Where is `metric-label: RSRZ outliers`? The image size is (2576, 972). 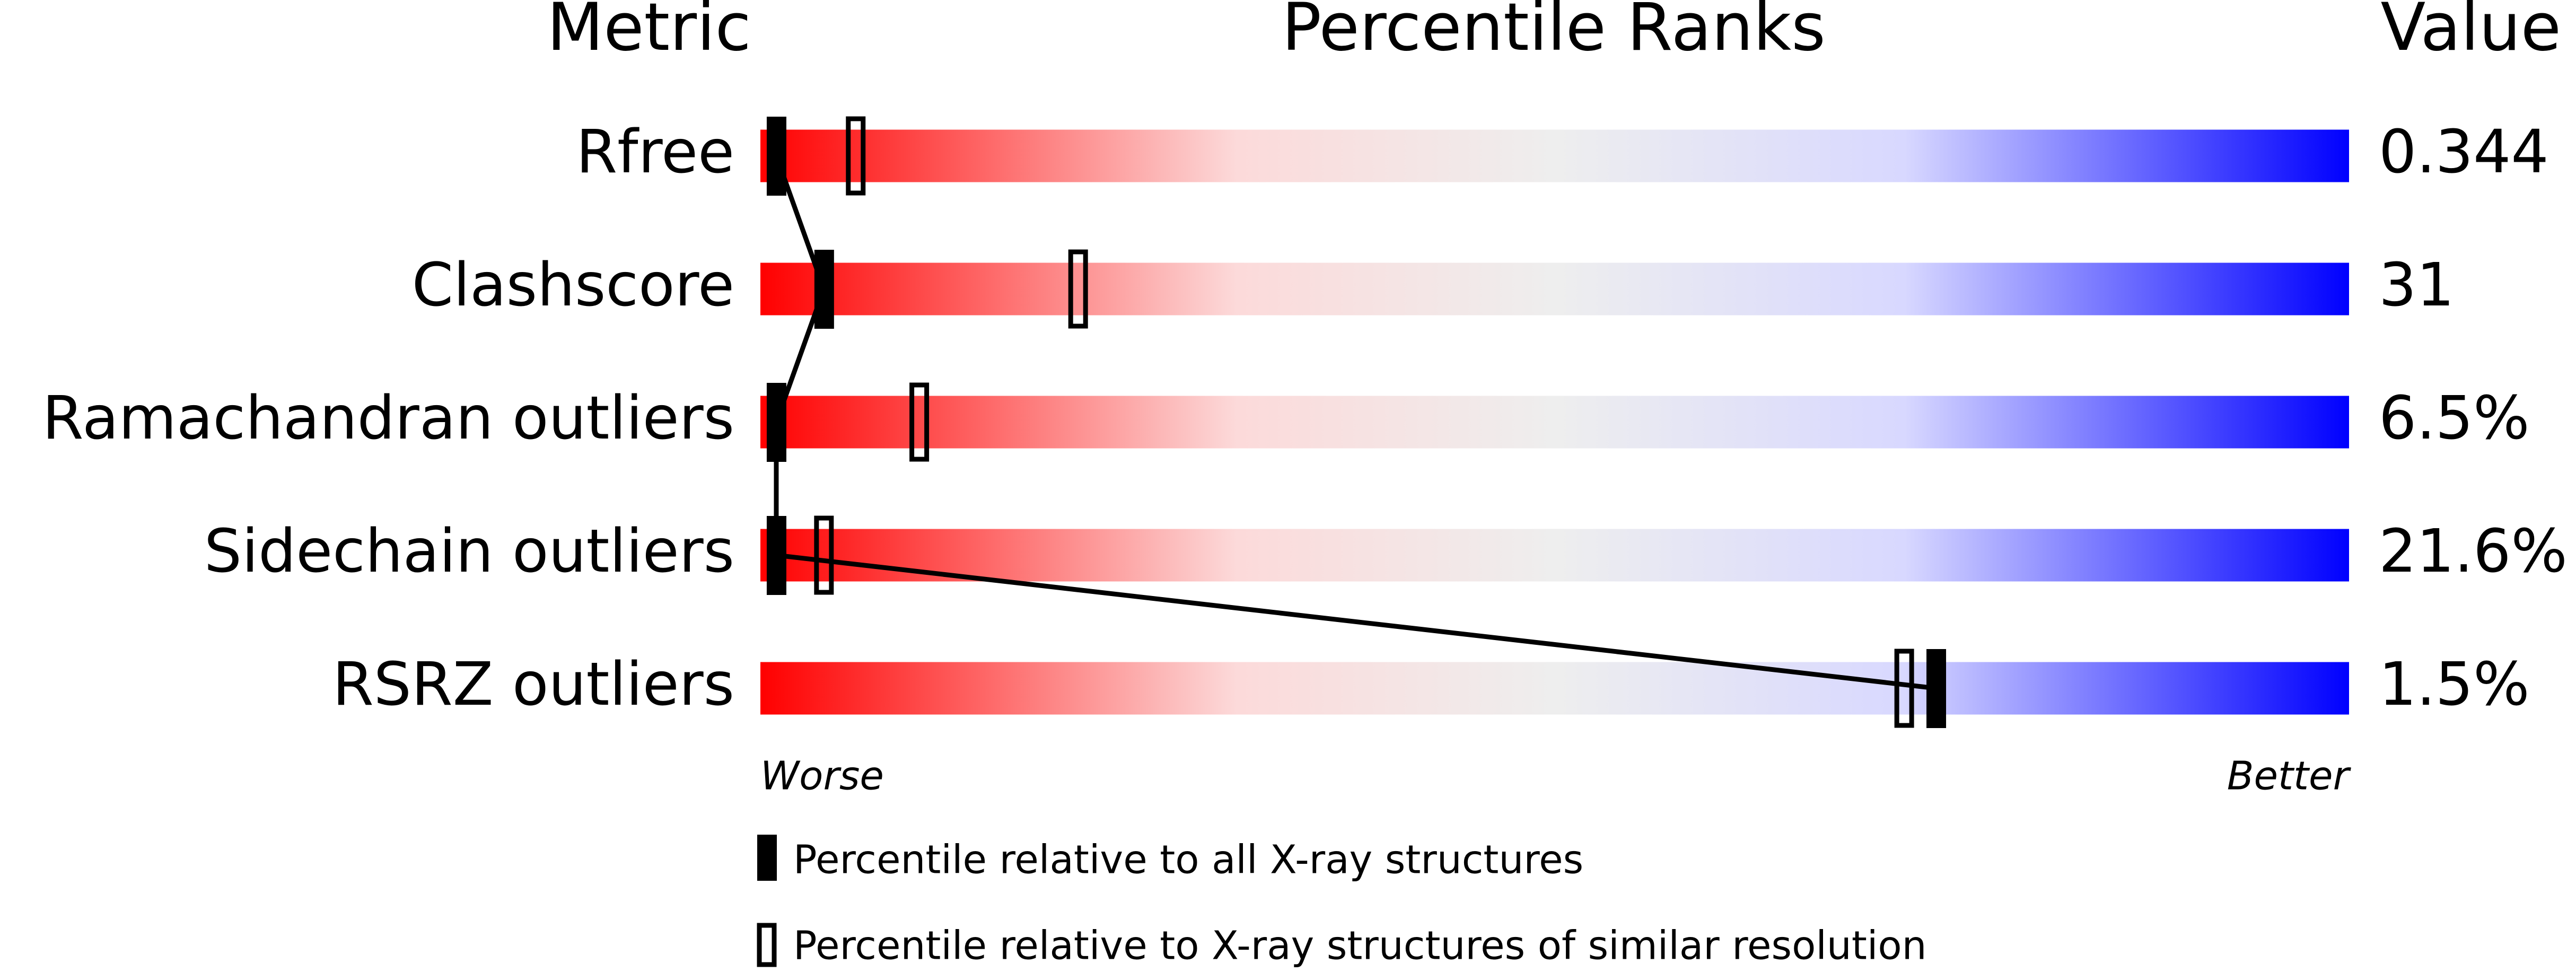 metric-label: RSRZ outliers is located at coordinates (533, 684).